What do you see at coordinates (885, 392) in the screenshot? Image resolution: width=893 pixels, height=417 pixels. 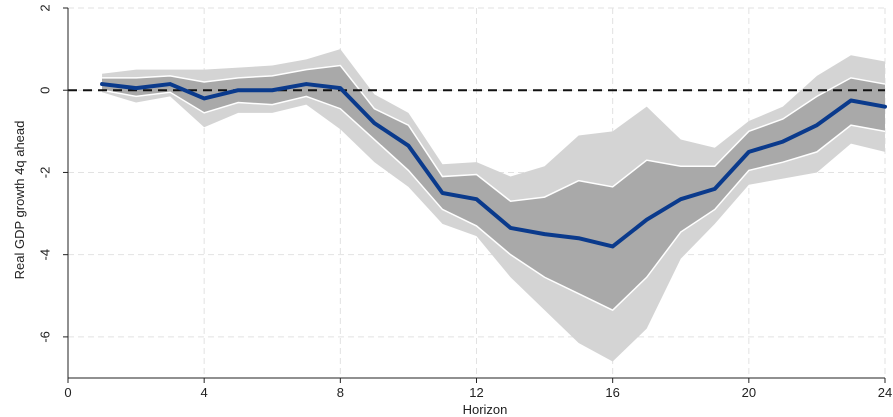 I see `x-tick-label: 24` at bounding box center [885, 392].